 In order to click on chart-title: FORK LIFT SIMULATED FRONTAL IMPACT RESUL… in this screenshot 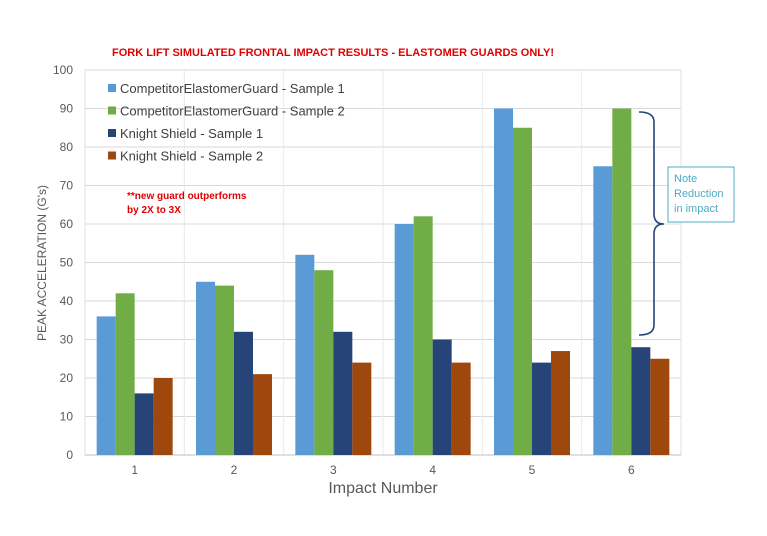, I will do `click(333, 53)`.